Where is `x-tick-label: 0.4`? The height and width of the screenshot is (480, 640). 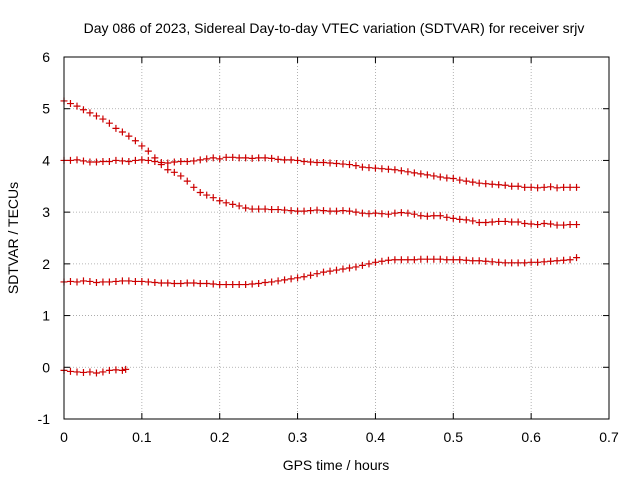
x-tick-label: 0.4 is located at coordinates (376, 437).